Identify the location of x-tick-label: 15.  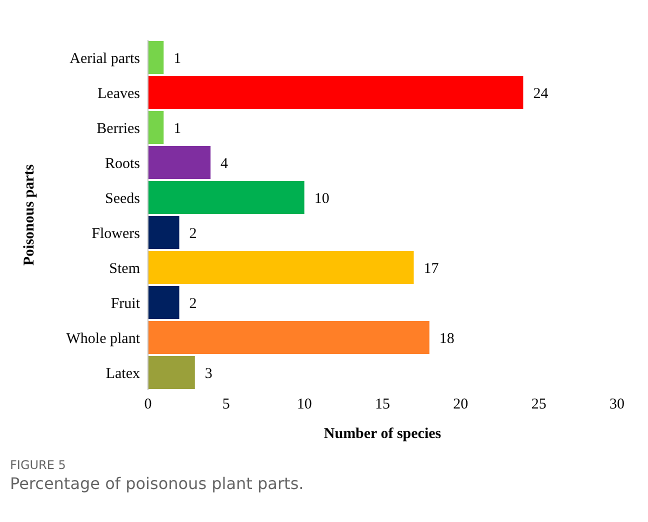
(382, 404).